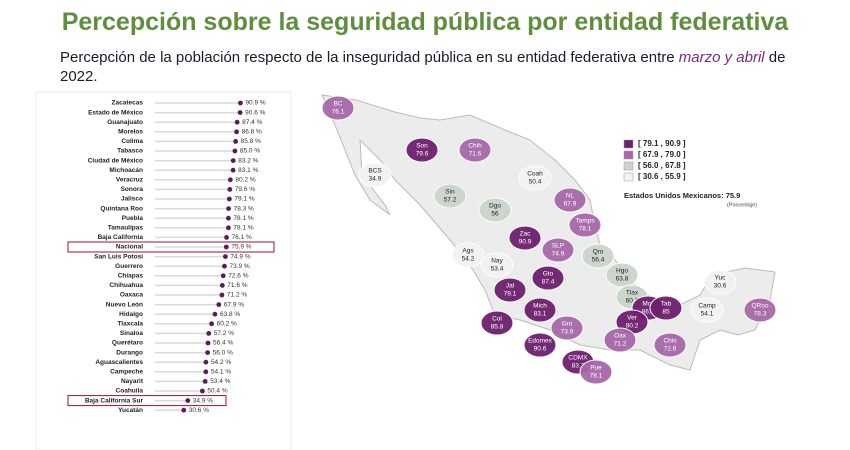 This screenshot has width=850, height=450. I want to click on state-value: 56, so click(495, 214).